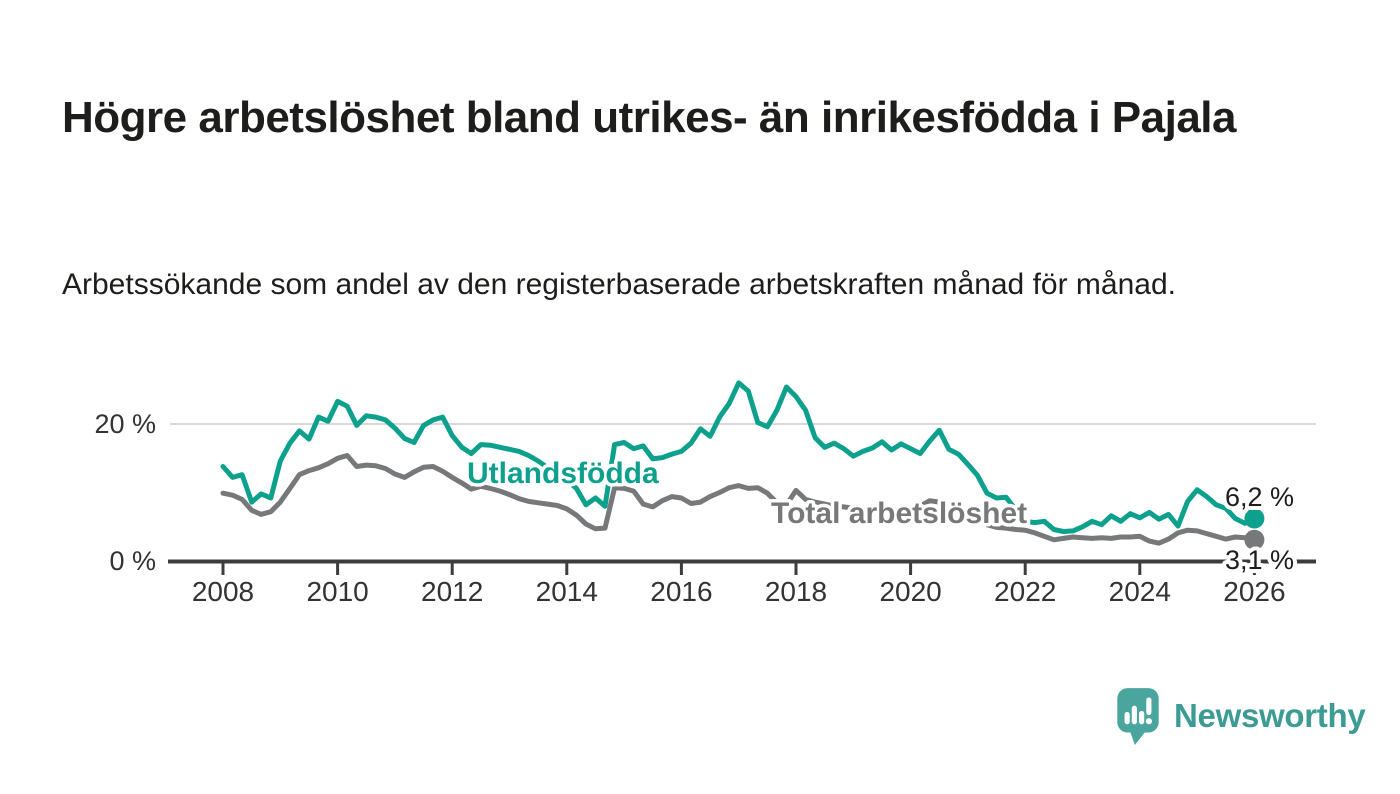  I want to click on y-tick-label-0: 0 %, so click(132, 561).